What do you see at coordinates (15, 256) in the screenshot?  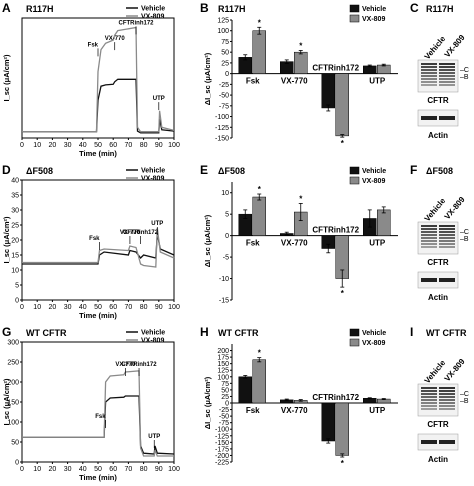 I see `y-tick-label: 15` at bounding box center [15, 256].